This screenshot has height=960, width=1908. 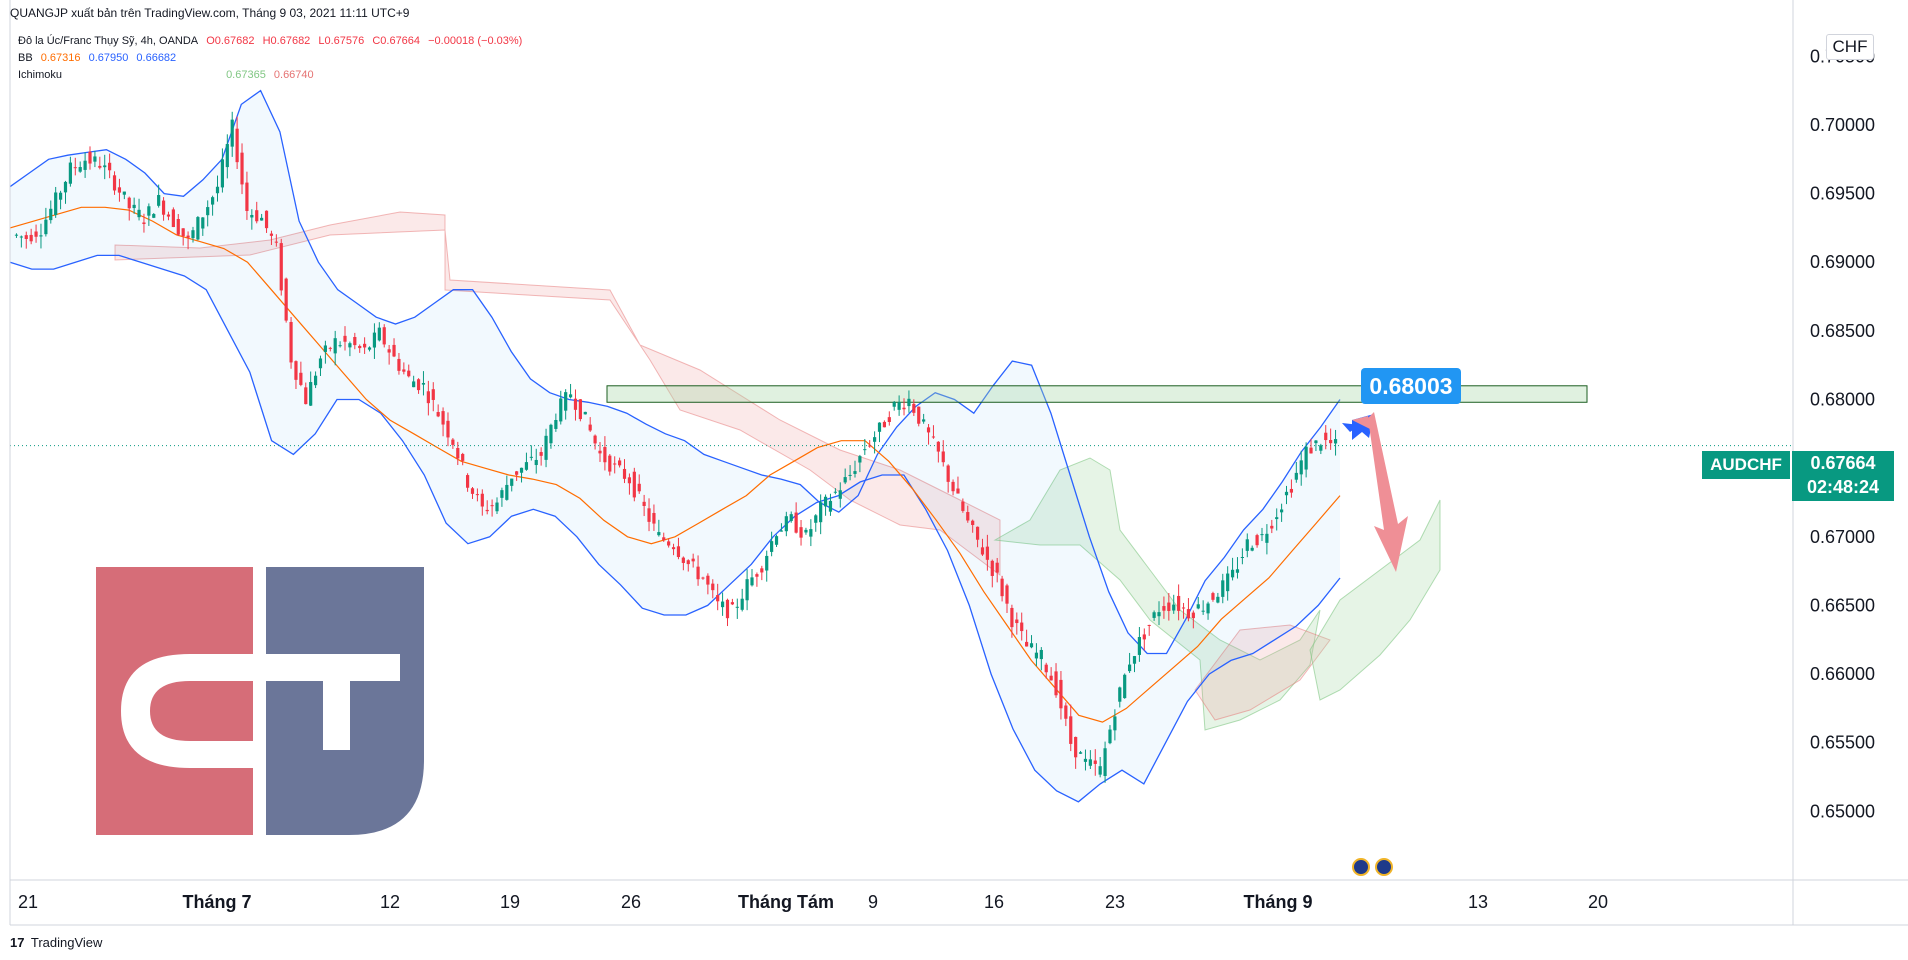 I want to click on legend-high: H0.67682, so click(x=286, y=41).